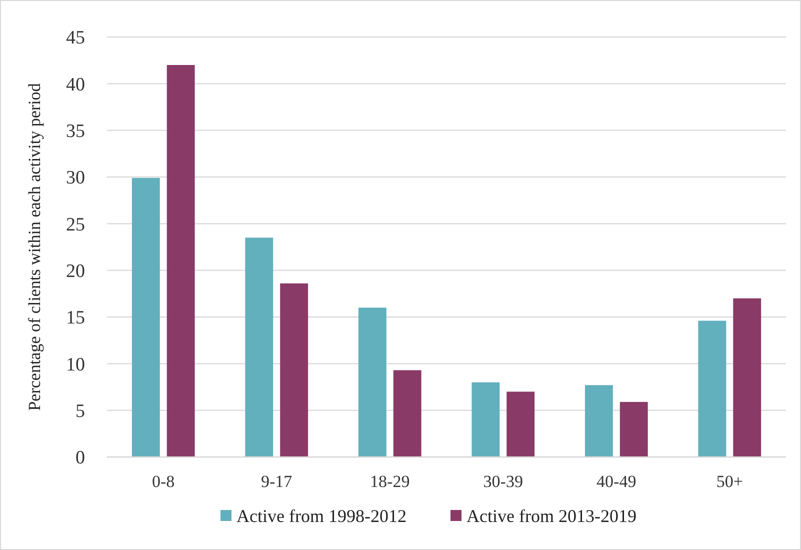  What do you see at coordinates (163, 481) in the screenshot?
I see `x-tick-label: 0-8` at bounding box center [163, 481].